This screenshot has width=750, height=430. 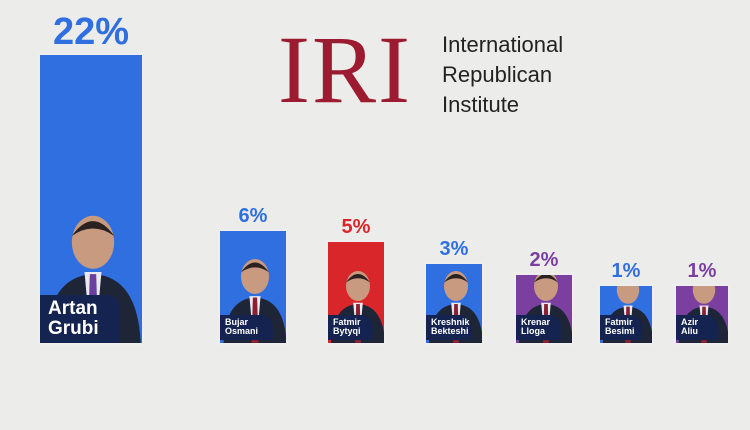 I want to click on value-label: 3%, so click(x=454, y=249).